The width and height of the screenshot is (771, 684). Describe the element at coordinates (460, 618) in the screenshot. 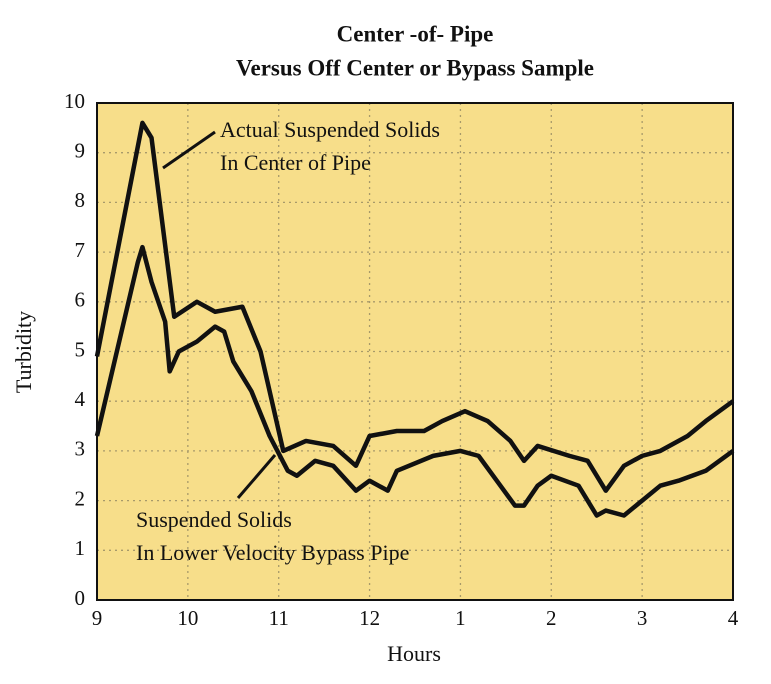

I see `x-tick-label: 1` at that location.